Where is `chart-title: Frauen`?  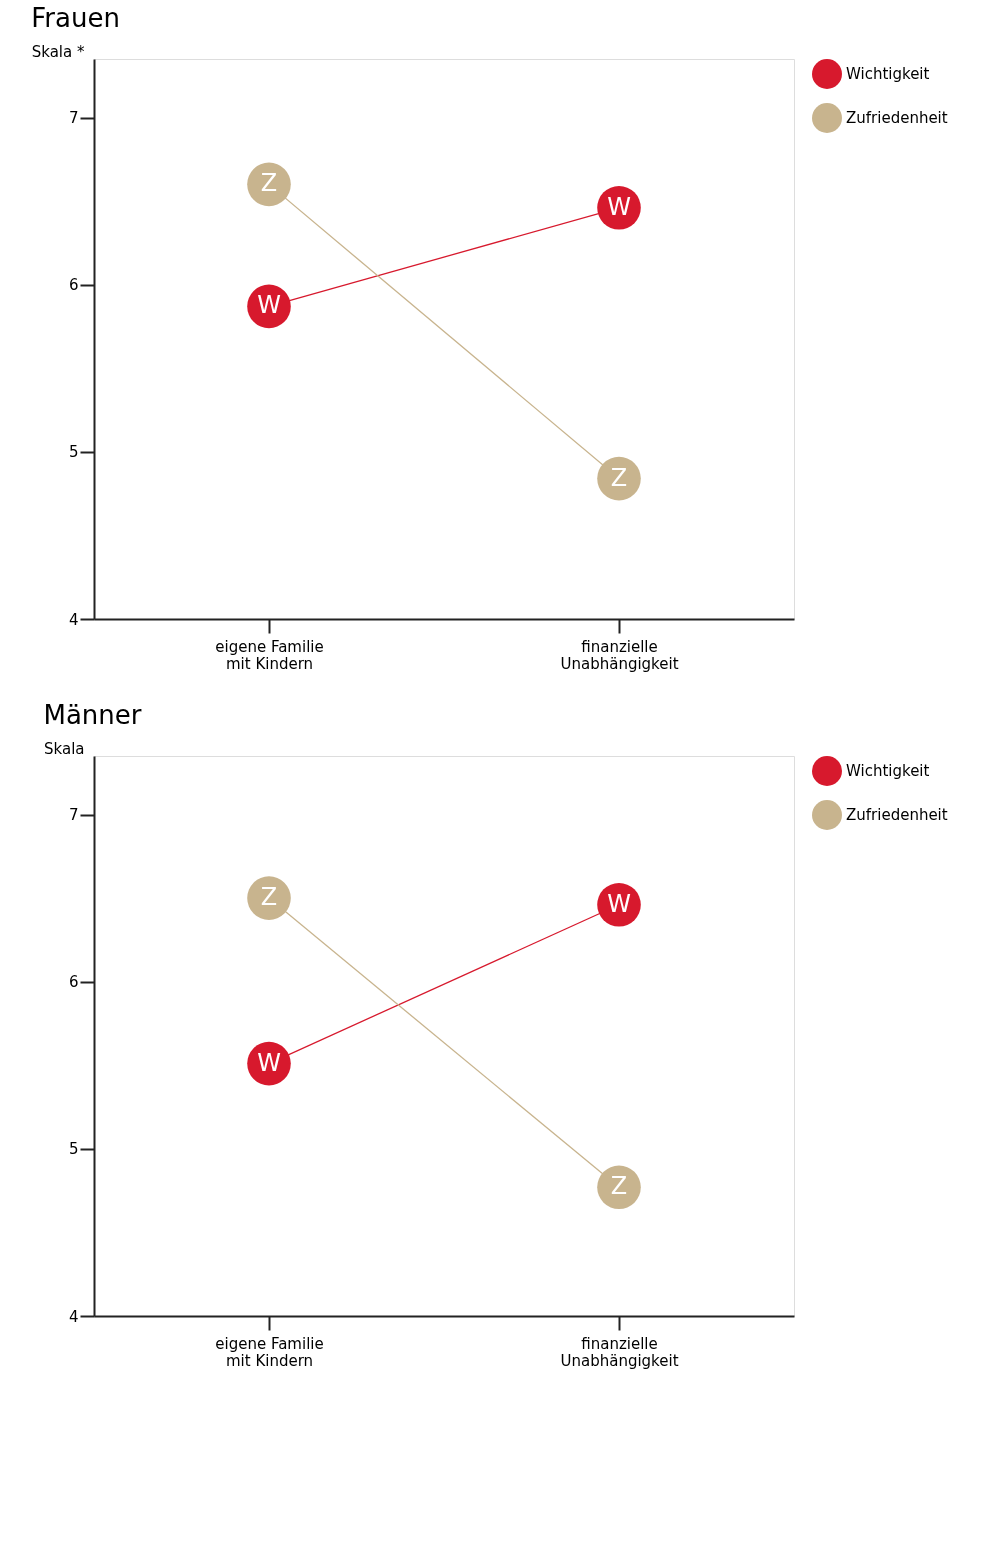 chart-title: Frauen is located at coordinates (75, 18).